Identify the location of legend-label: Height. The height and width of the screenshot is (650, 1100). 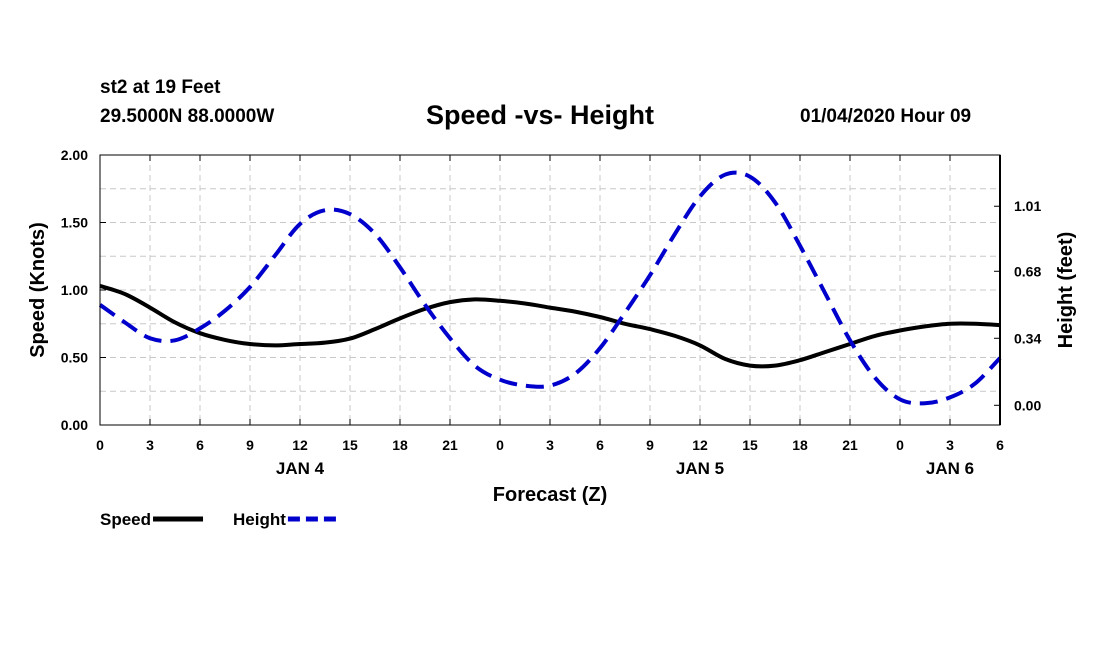
(259, 519).